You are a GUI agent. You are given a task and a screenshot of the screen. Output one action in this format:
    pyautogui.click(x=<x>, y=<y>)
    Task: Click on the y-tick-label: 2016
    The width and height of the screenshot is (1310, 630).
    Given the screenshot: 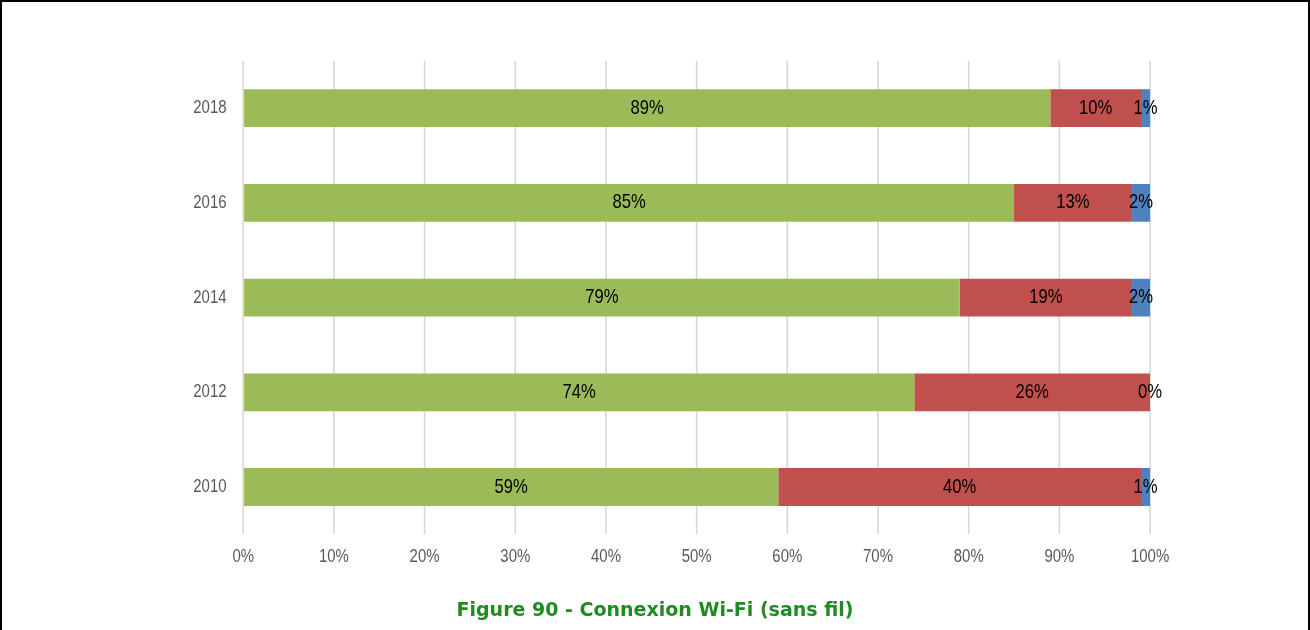 What is the action you would take?
    pyautogui.click(x=210, y=202)
    